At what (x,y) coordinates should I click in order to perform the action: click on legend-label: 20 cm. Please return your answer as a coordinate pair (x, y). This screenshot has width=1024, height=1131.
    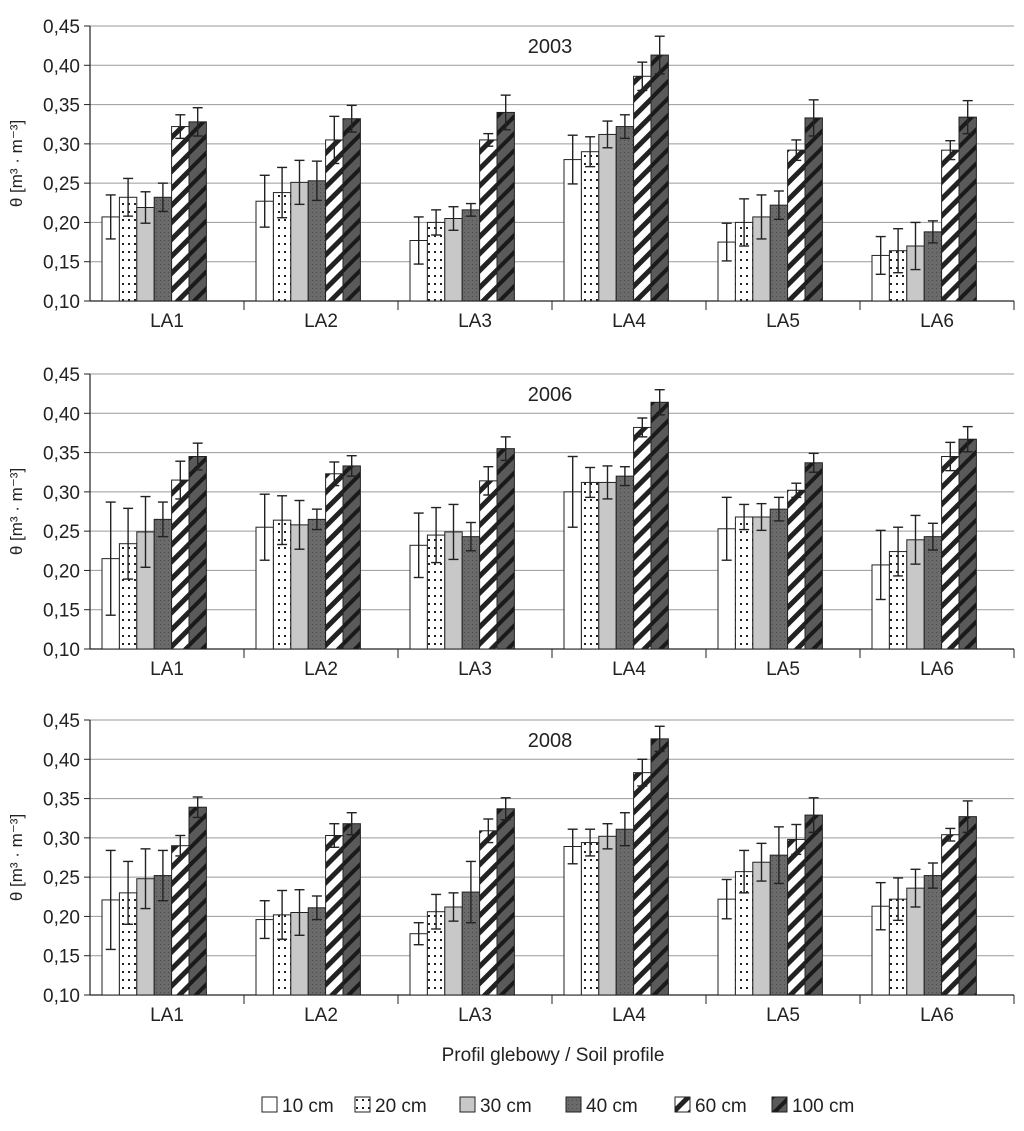
    Looking at the image, I should click on (401, 1106).